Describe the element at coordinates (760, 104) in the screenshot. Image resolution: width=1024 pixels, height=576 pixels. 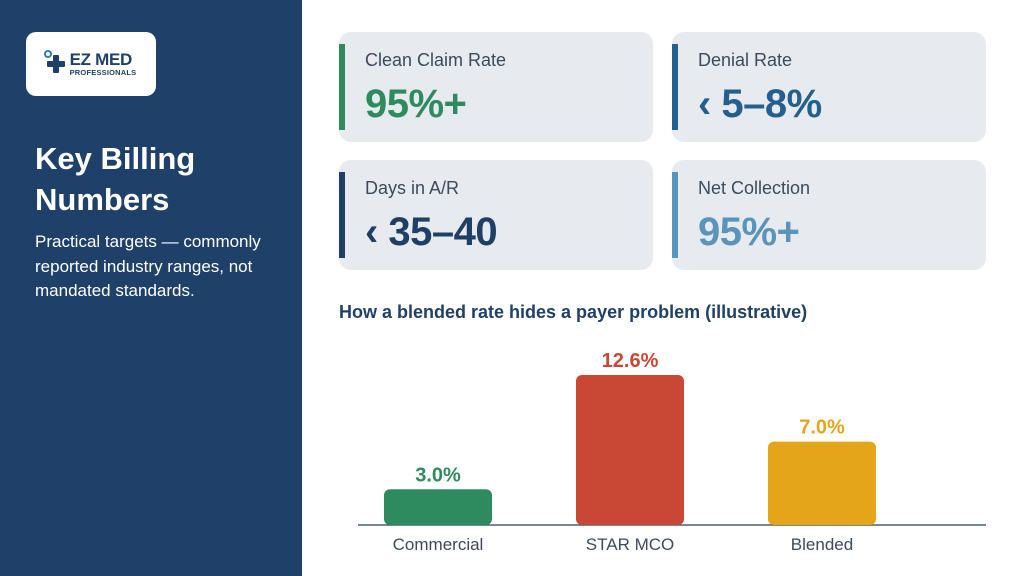
I see `metric-value: ‹ 5–8%` at that location.